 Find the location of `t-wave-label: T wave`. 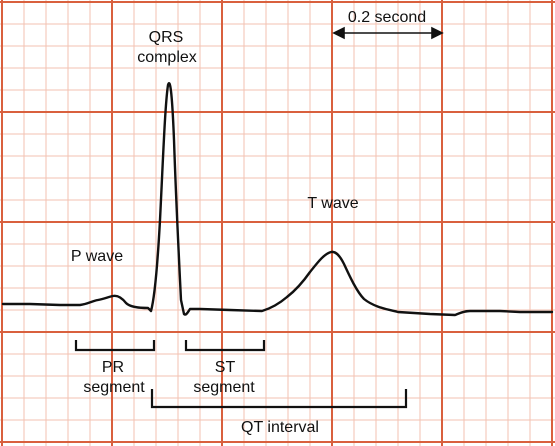

t-wave-label: T wave is located at coordinates (332, 203).